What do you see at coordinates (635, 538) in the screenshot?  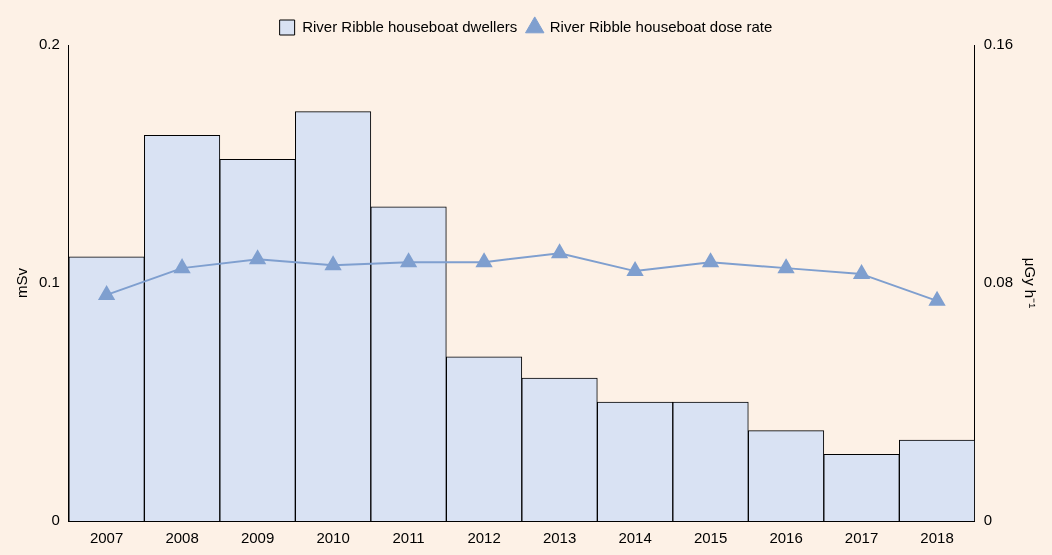 I see `x-tick-label: 2014` at bounding box center [635, 538].